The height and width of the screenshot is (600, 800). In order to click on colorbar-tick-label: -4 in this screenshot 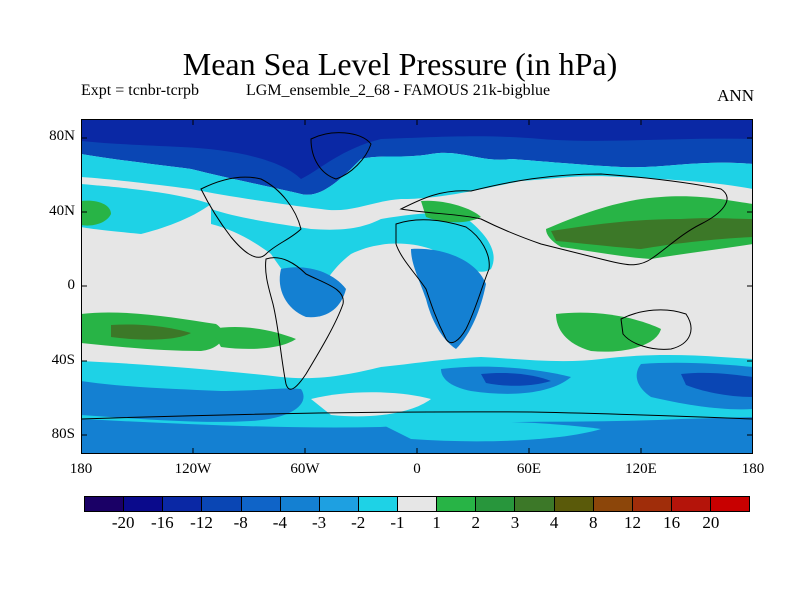, I will do `click(279, 522)`.